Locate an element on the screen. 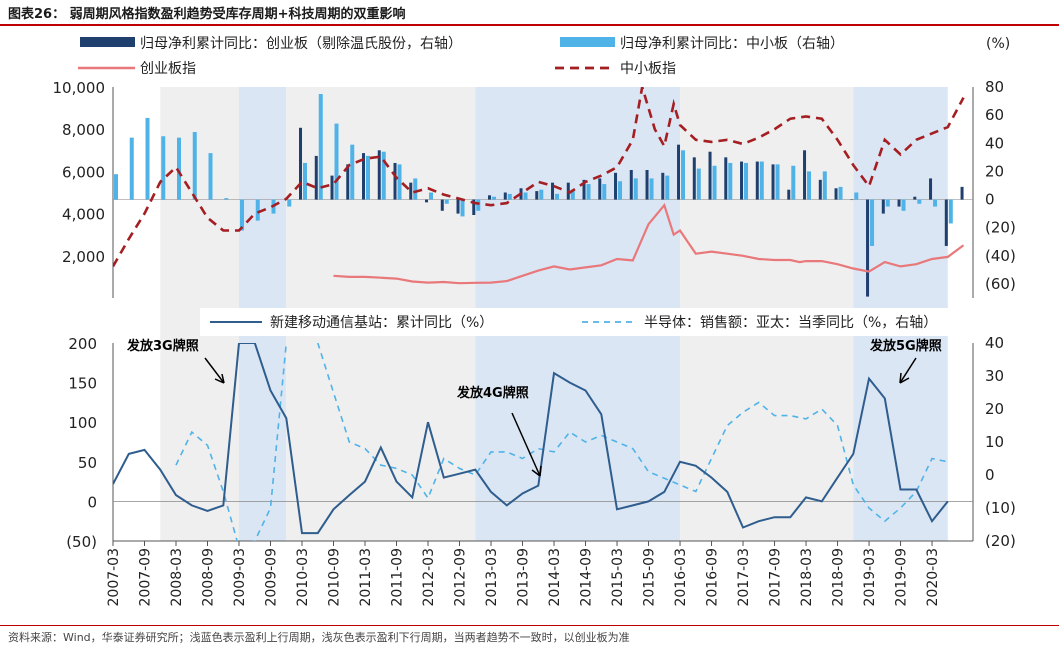 This screenshot has height=649, width=1059. bottom-left-tick-label: 0 is located at coordinates (92, 502).